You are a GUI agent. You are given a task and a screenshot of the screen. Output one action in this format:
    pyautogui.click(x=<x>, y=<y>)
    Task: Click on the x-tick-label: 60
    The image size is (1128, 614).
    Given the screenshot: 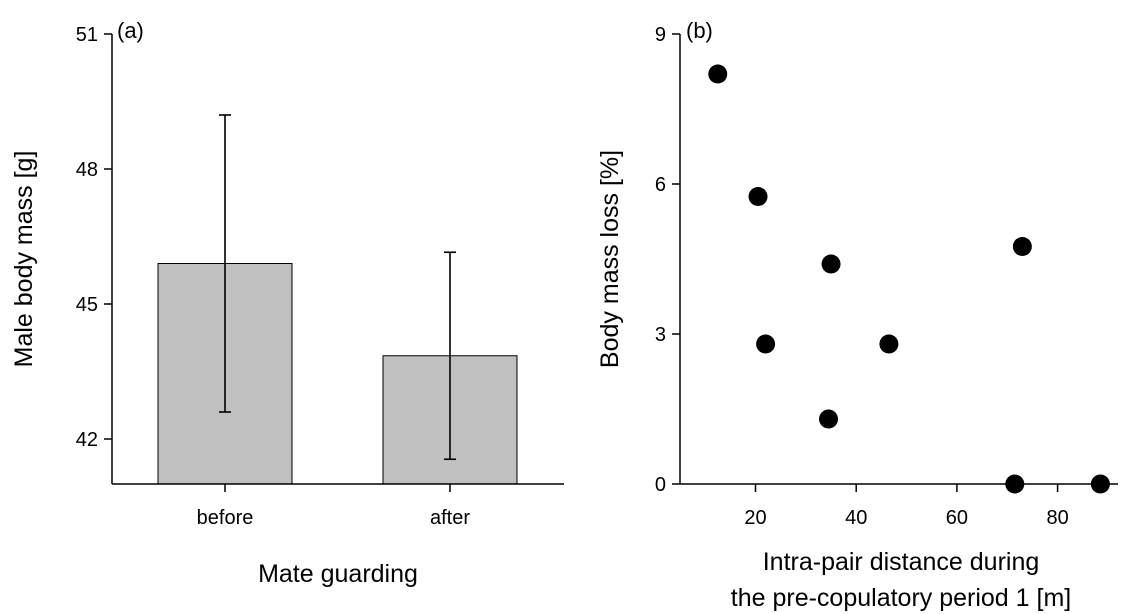 What is the action you would take?
    pyautogui.click(x=957, y=518)
    